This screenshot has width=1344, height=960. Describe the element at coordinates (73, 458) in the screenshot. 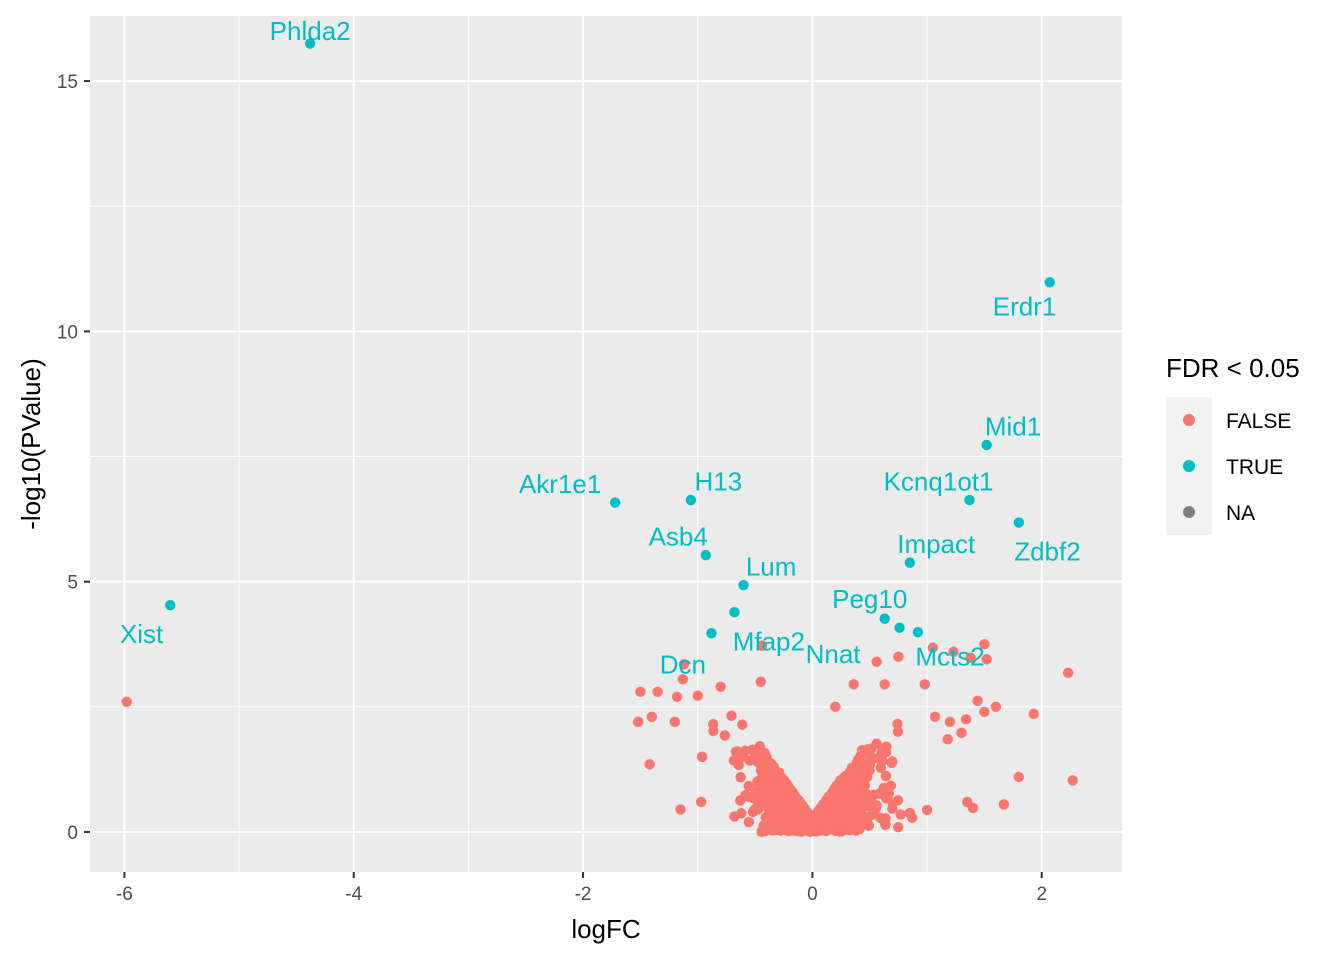

I see `y-axis: 0 5 10 15` at that location.